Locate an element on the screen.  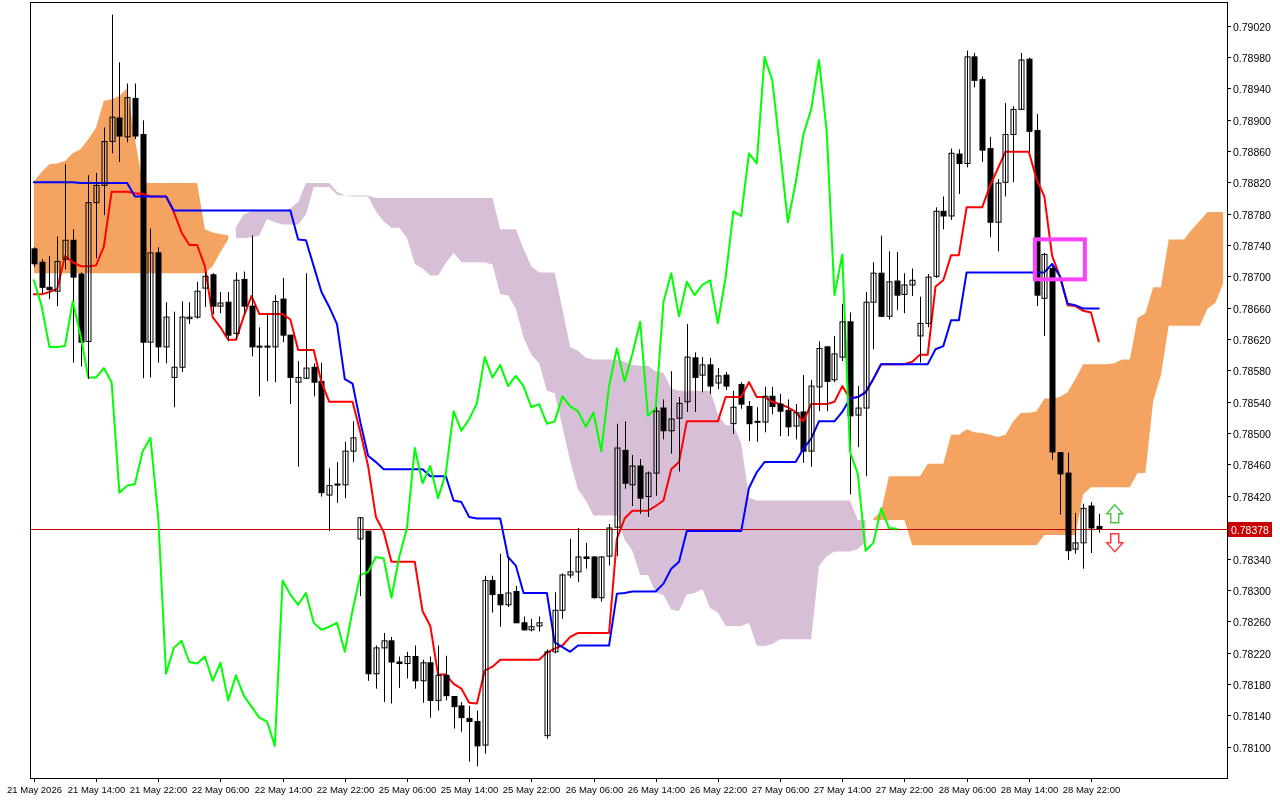
y-tick-label: 0.78220 is located at coordinates (1252, 653).